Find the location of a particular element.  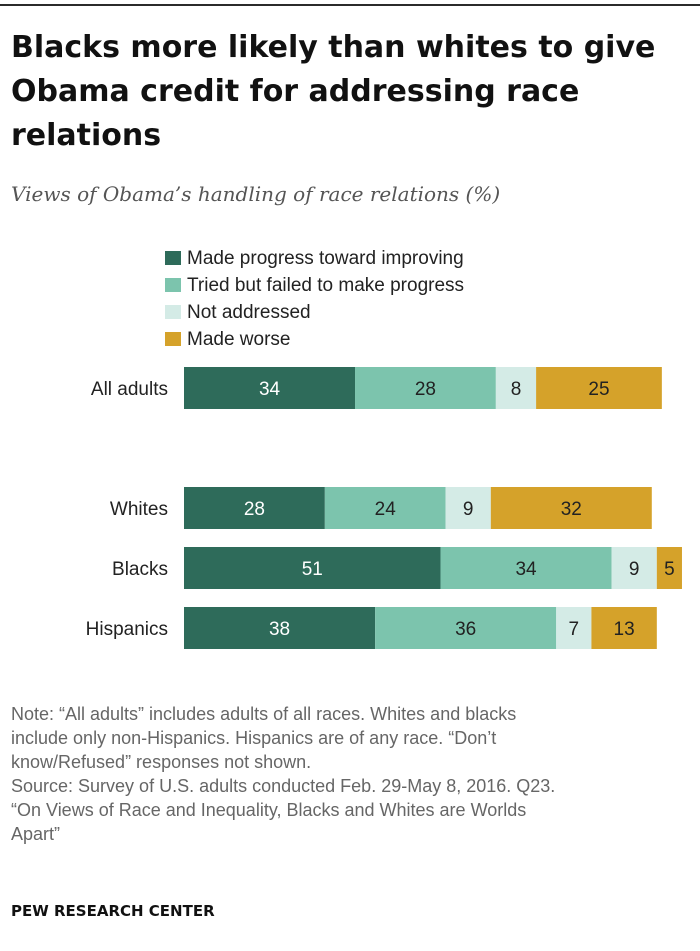

data-label: 32 is located at coordinates (571, 509).